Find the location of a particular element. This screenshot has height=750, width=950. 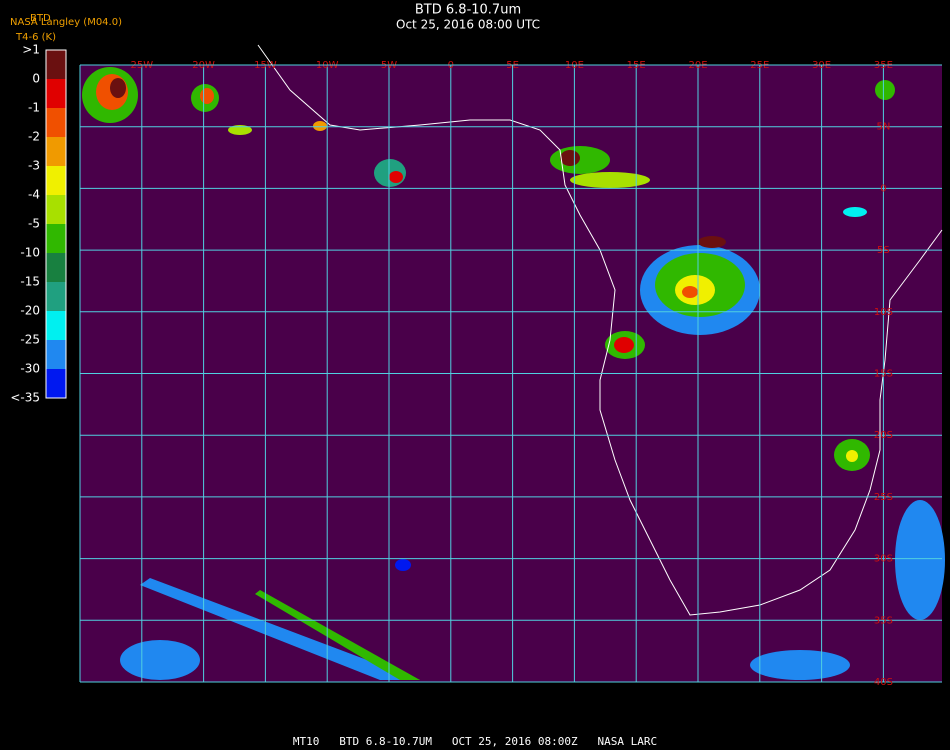

legend-label: -1 is located at coordinates (34, 108).